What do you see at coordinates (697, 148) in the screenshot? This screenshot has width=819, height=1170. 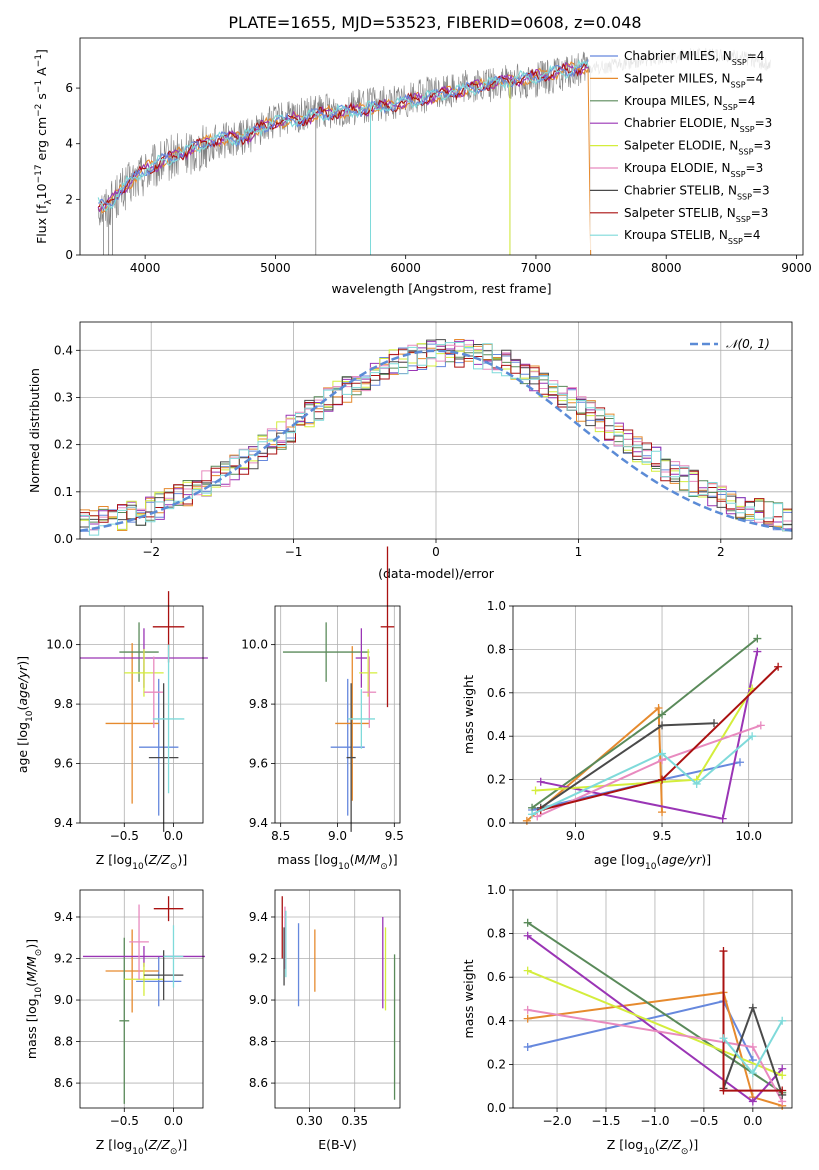 I see `legend-label: Salpeter ELODIE, NSSP=3` at bounding box center [697, 148].